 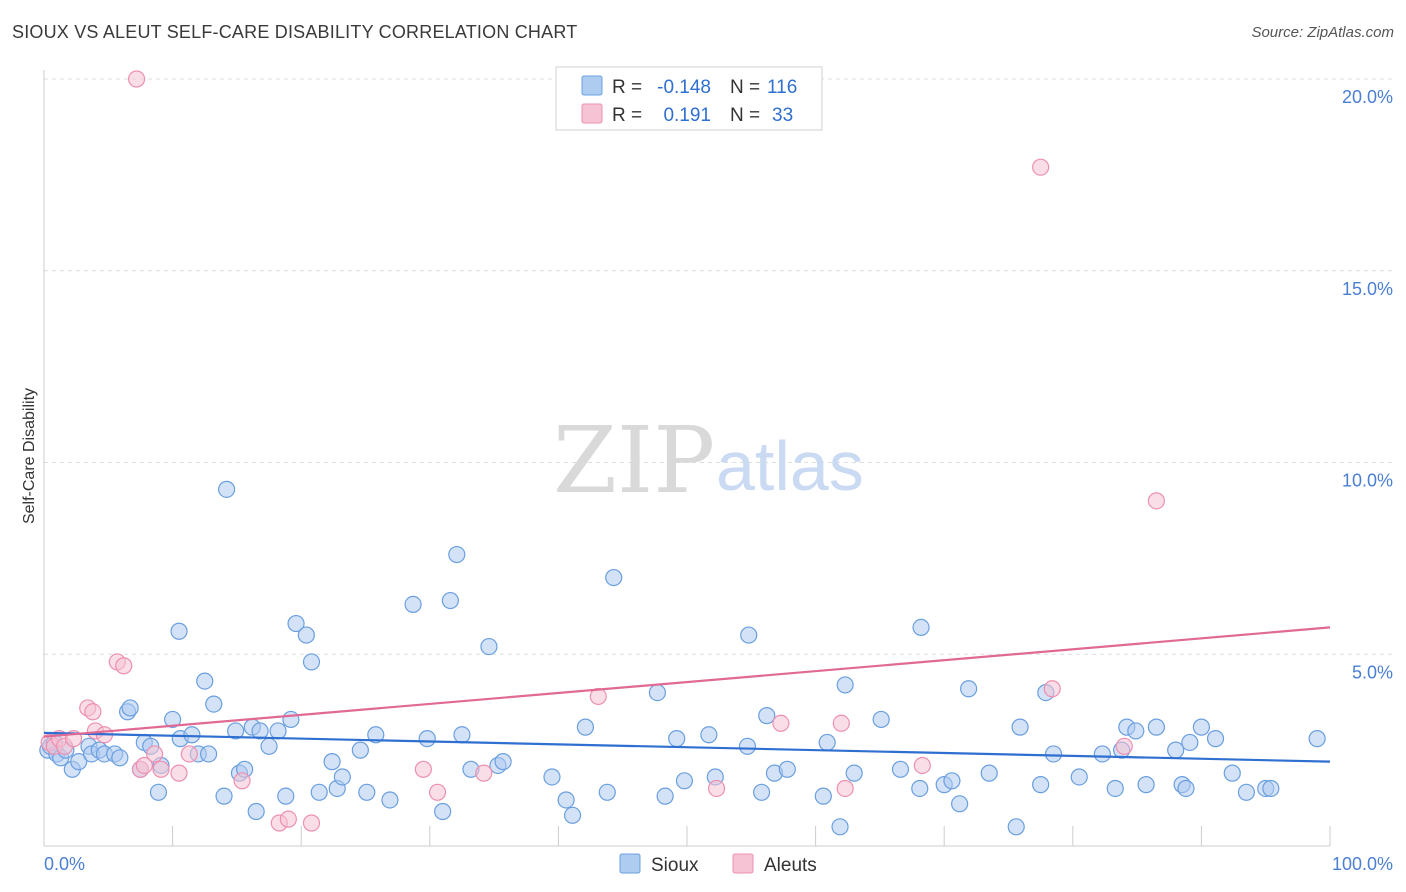 I want to click on stats-legend: R = -0.148 N = 116 R = 0.191 N = 33, so click(x=689, y=98).